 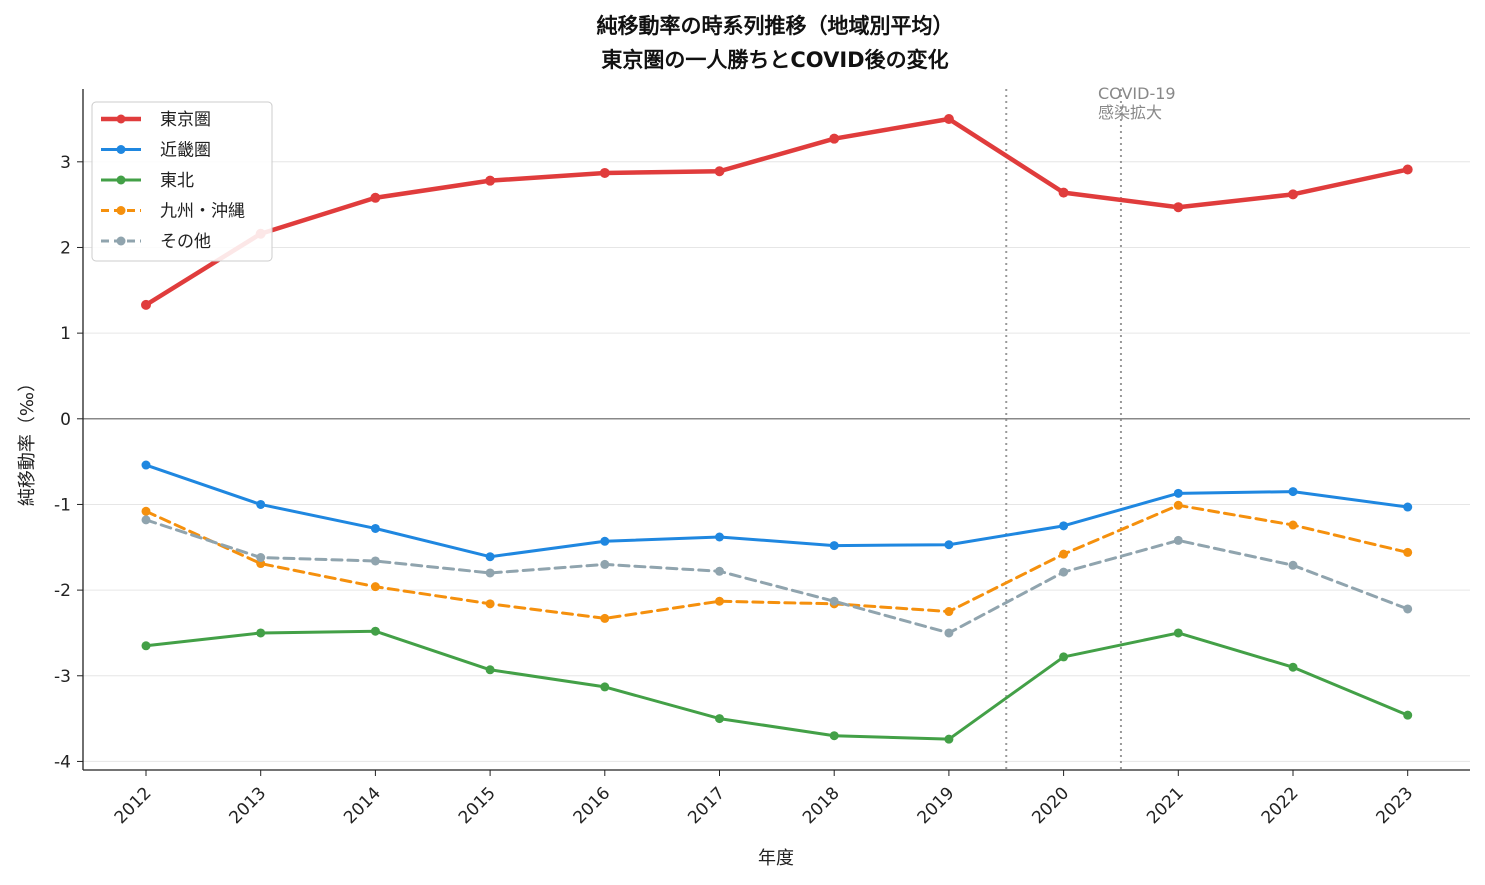 What do you see at coordinates (177, 181) in the screenshot?
I see `legend-label: 東北` at bounding box center [177, 181].